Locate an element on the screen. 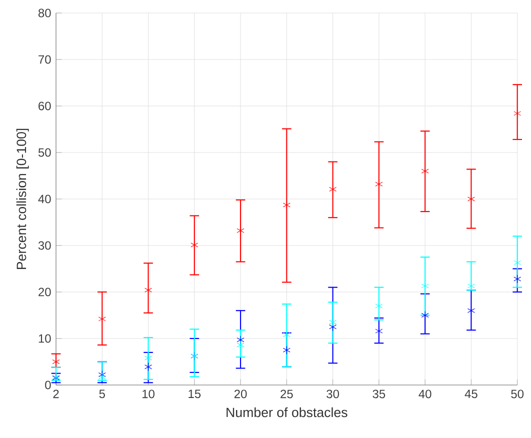  y-tick-label: 0 is located at coordinates (48, 385).